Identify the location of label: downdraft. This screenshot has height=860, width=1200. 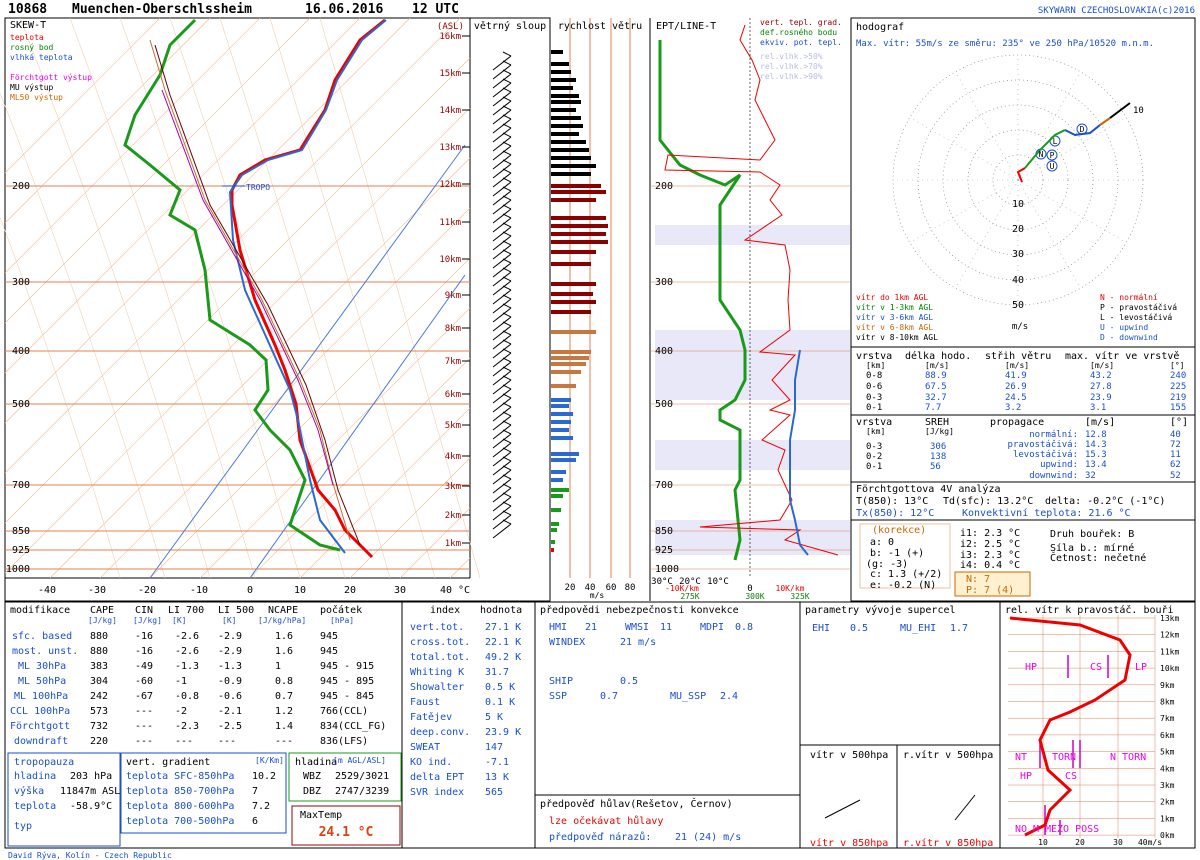
(41, 741).